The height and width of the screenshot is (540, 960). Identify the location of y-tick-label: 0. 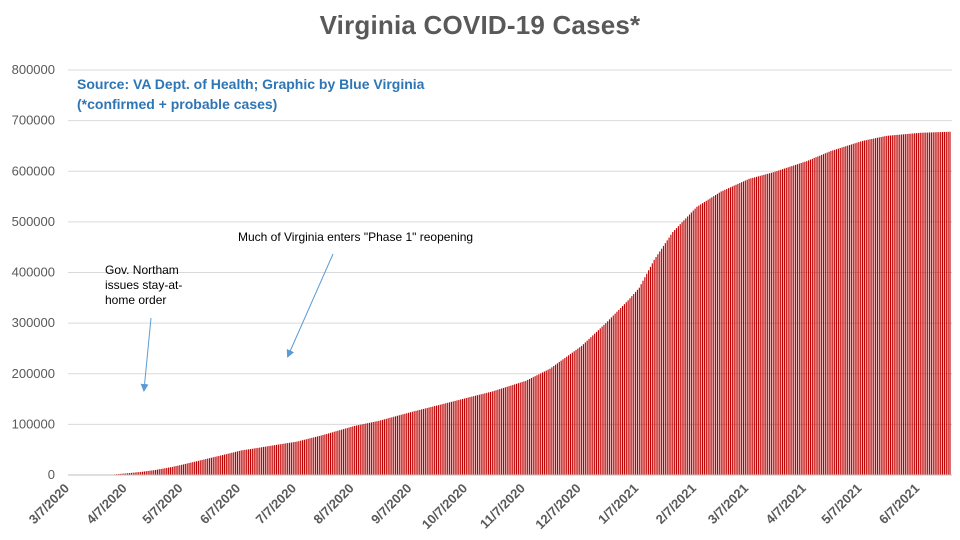
(51, 474).